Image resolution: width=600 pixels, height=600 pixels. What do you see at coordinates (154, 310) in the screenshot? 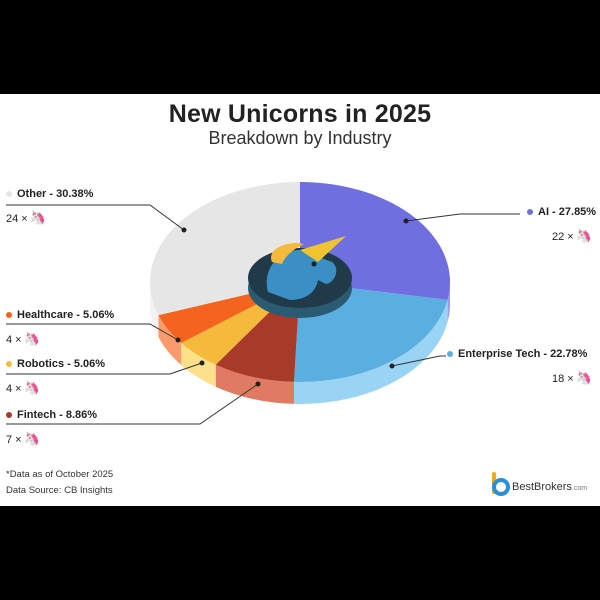
I see `pie-side-other` at bounding box center [154, 310].